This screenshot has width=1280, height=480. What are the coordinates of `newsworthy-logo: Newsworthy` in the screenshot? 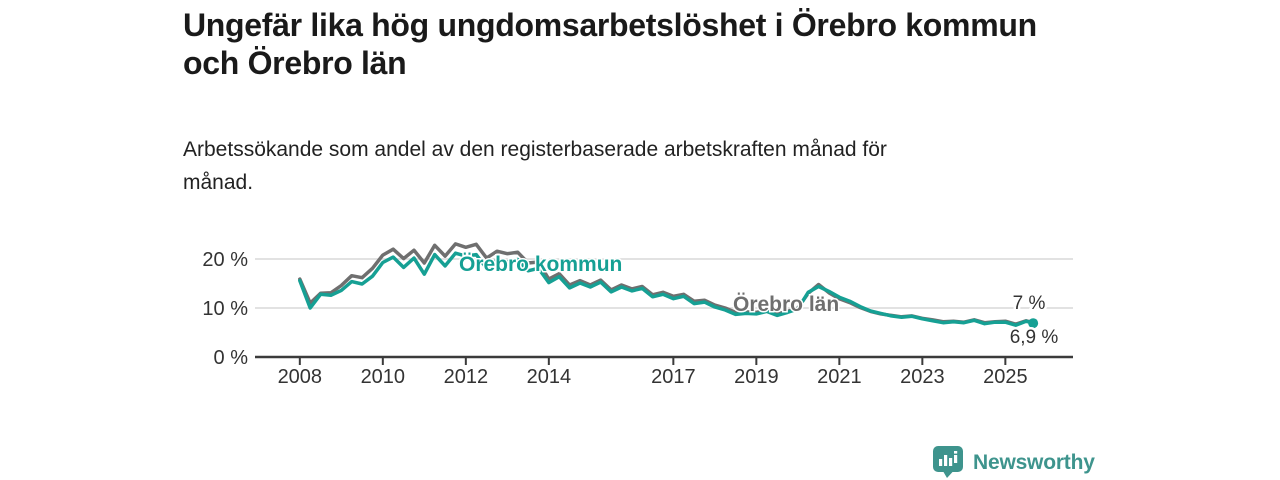 It's located at (1014, 462).